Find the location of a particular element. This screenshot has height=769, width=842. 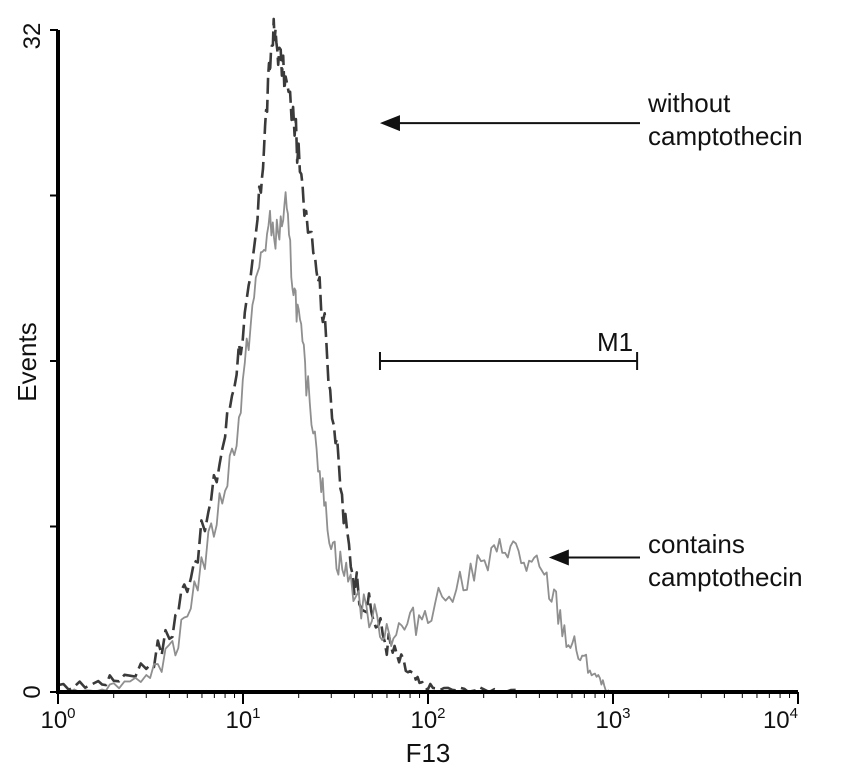

m1-marker: M1 is located at coordinates (508, 348).